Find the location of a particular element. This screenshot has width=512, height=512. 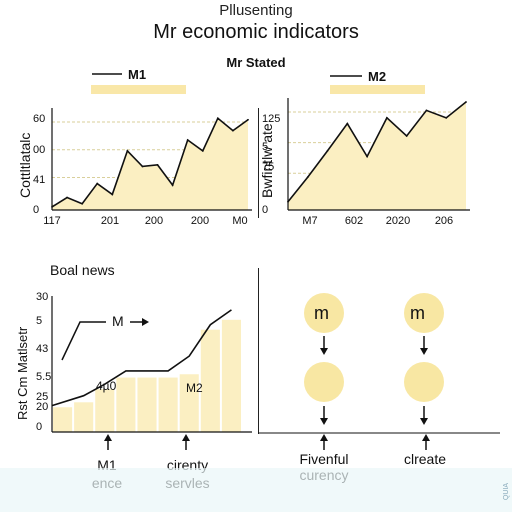

chart2-xtick: 2020 is located at coordinates (398, 221).